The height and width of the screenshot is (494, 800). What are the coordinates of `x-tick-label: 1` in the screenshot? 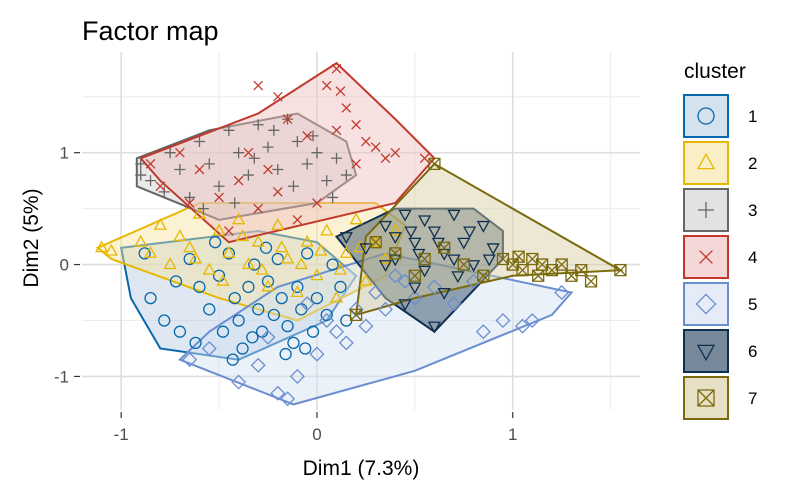 It's located at (512, 434).